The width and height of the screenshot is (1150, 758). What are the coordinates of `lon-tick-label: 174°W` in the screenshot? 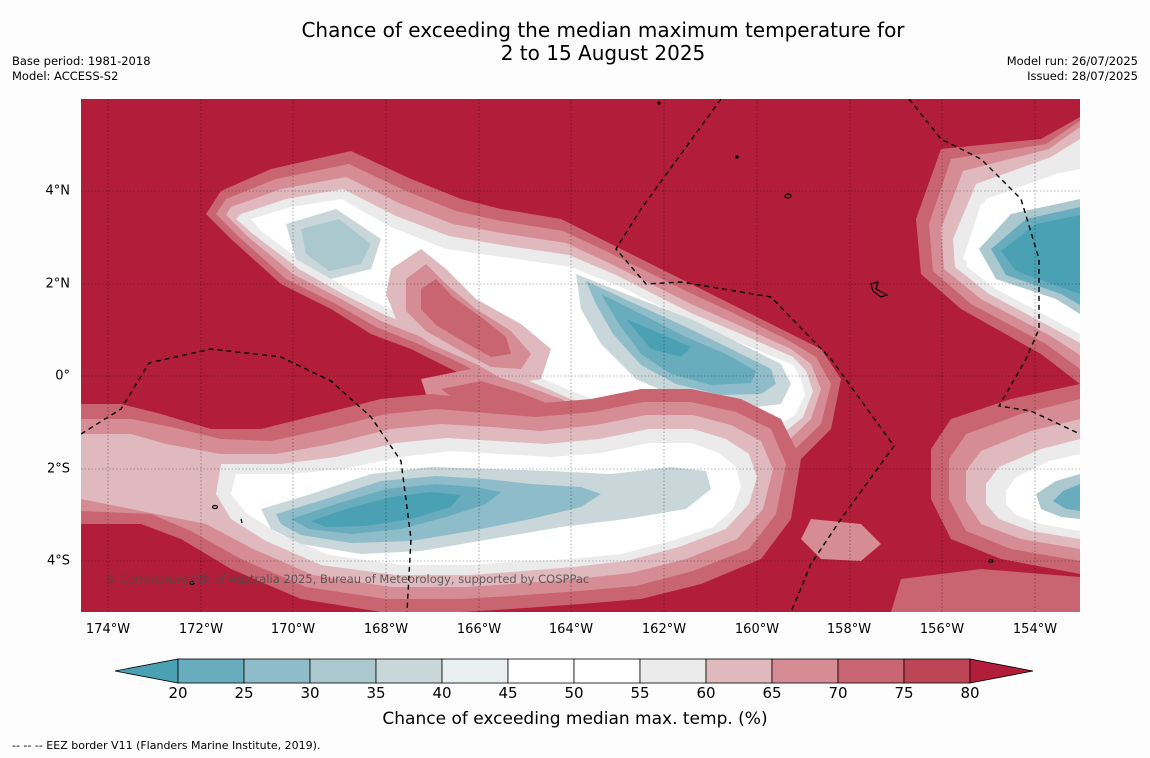 It's located at (108, 629).